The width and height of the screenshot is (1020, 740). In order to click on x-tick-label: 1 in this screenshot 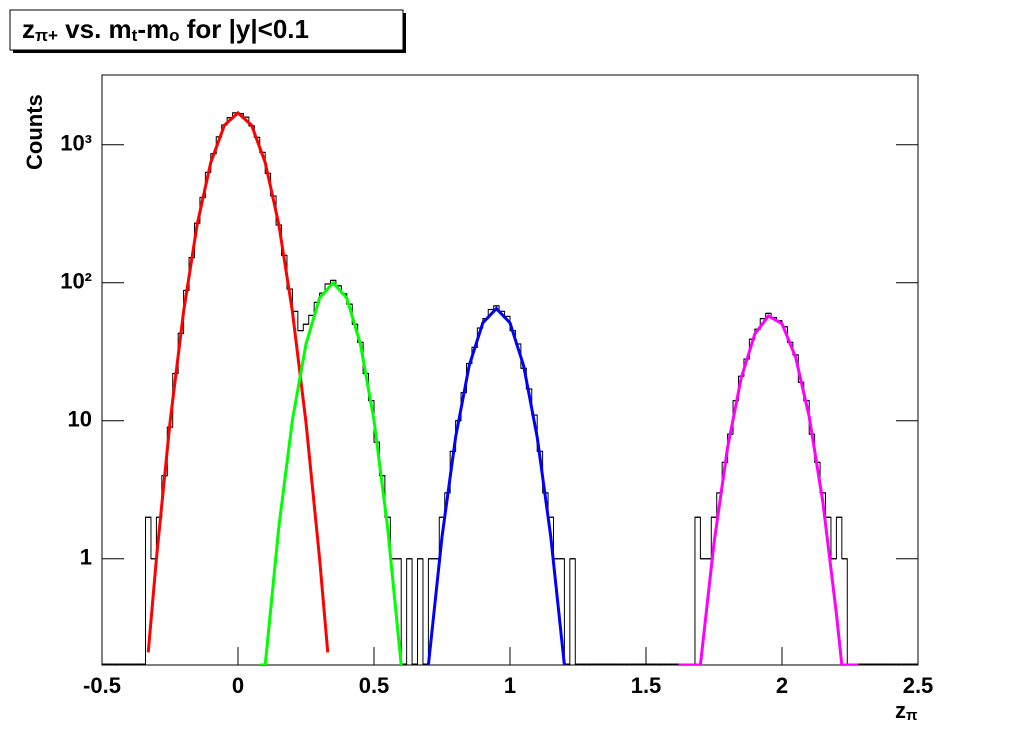, I will do `click(510, 685)`.